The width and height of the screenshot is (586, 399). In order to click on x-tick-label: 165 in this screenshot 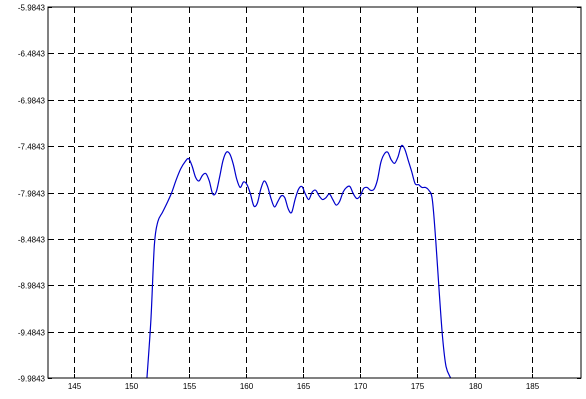, I will do `click(304, 386)`.